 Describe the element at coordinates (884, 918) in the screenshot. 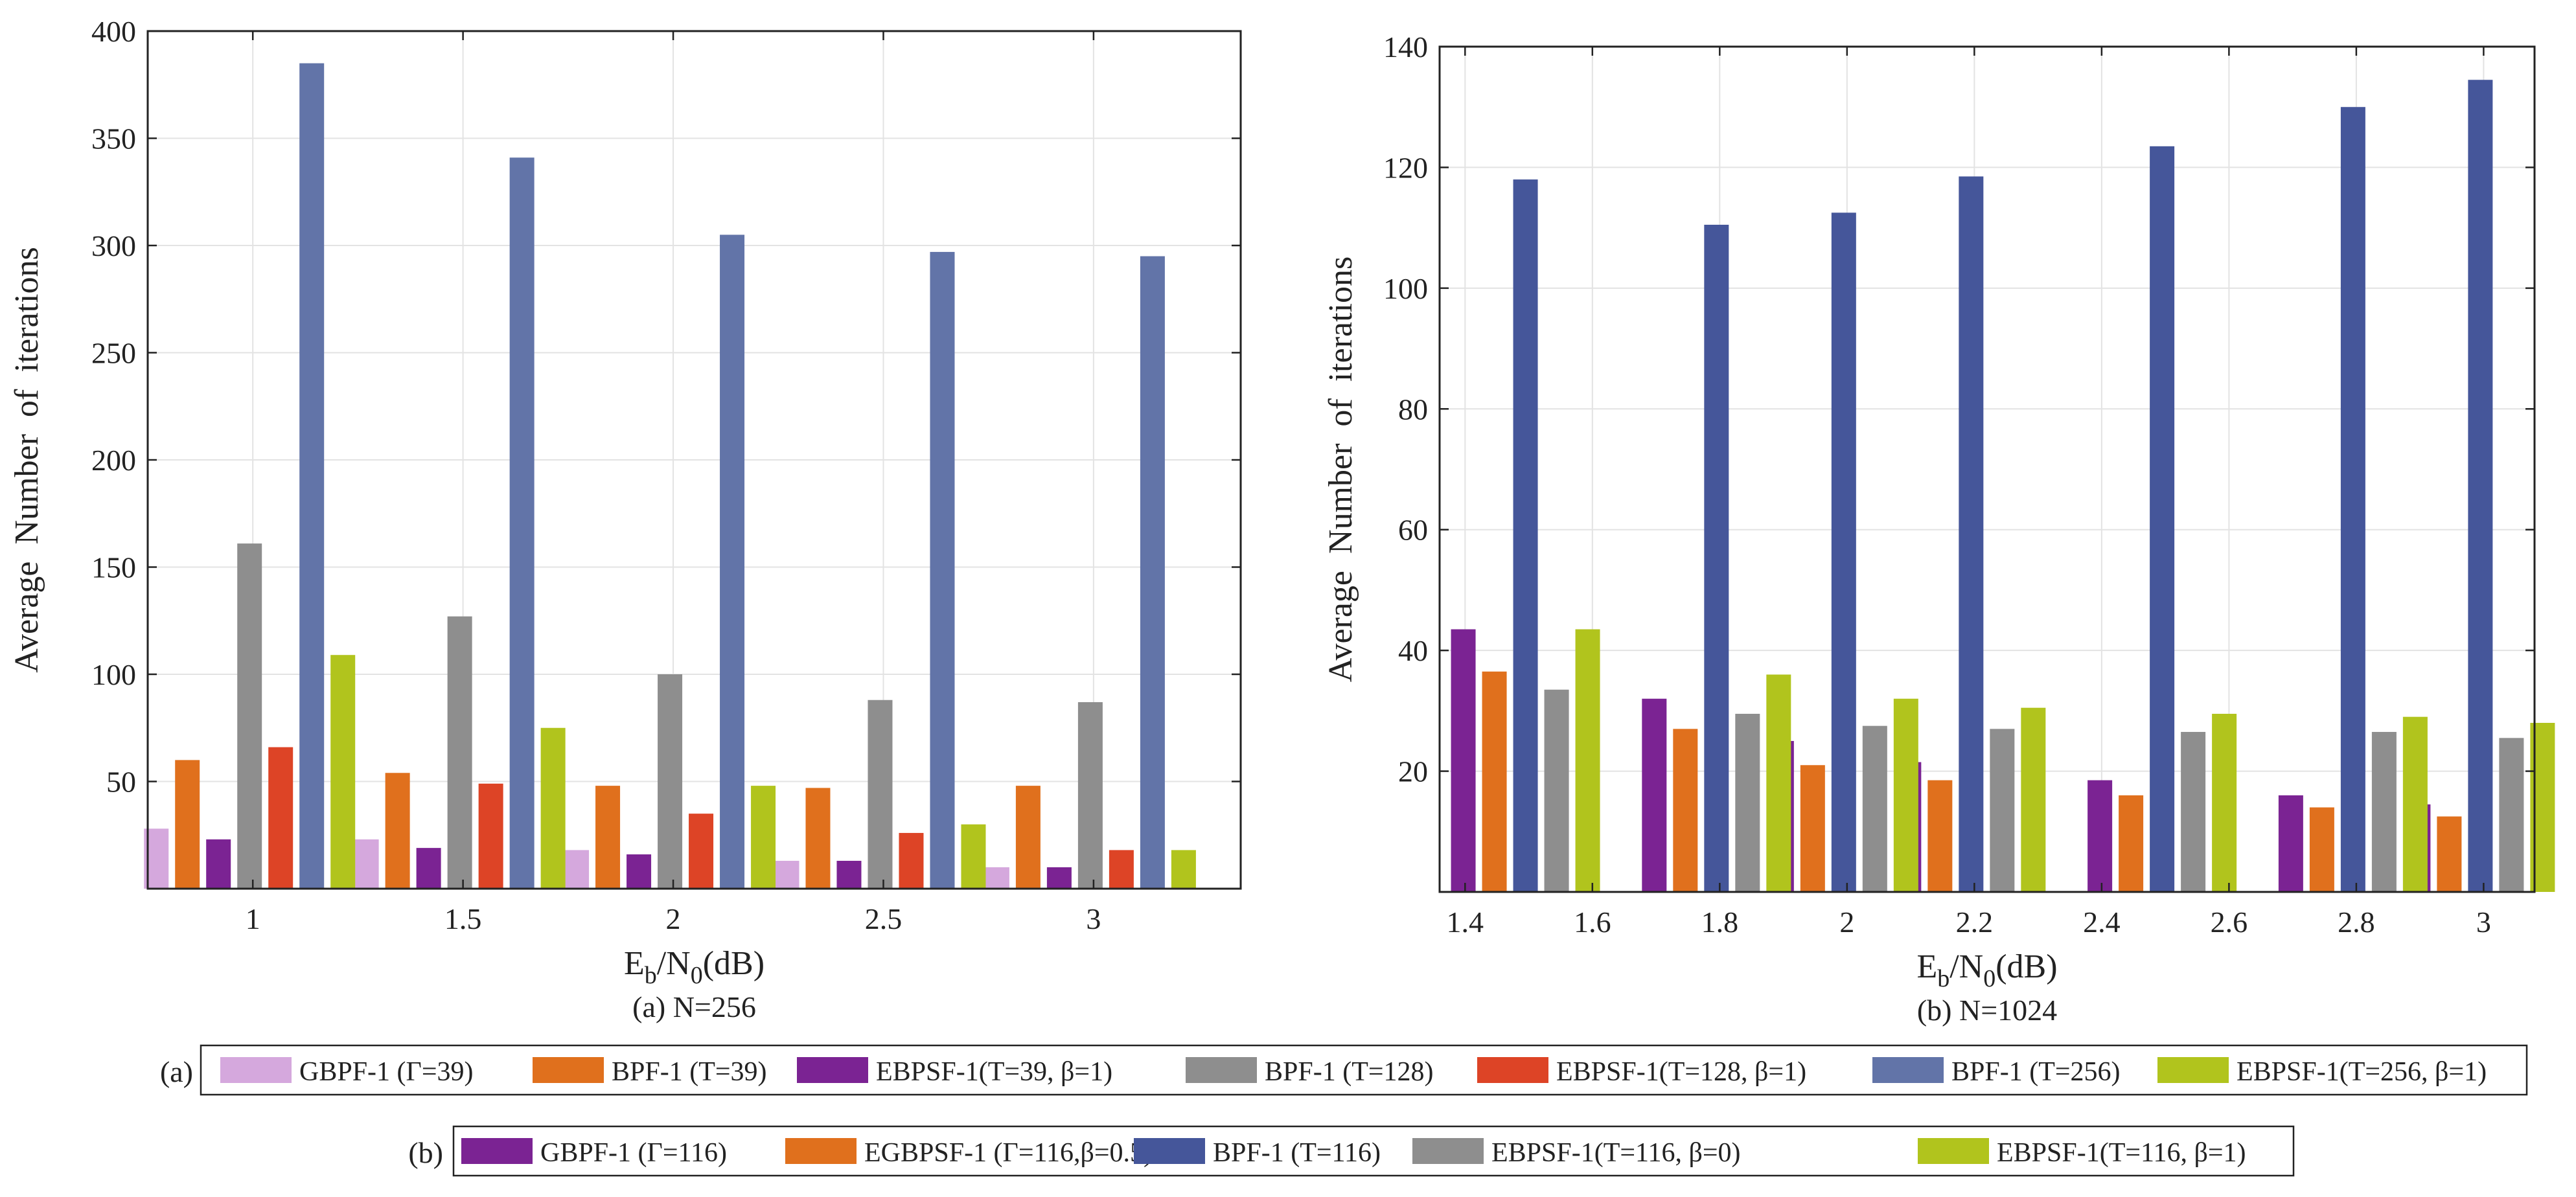

I see `x-tick-label: 2.5` at that location.